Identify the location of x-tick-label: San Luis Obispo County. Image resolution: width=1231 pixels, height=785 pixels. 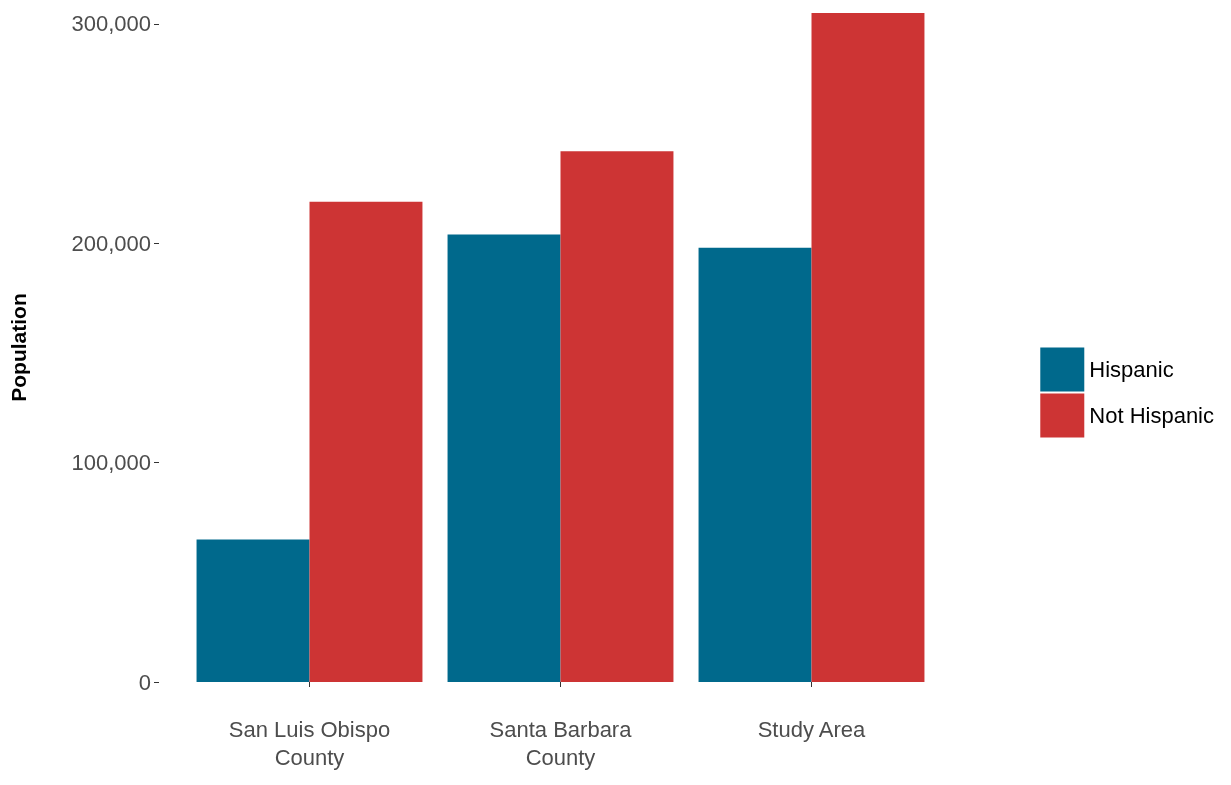
(309, 743).